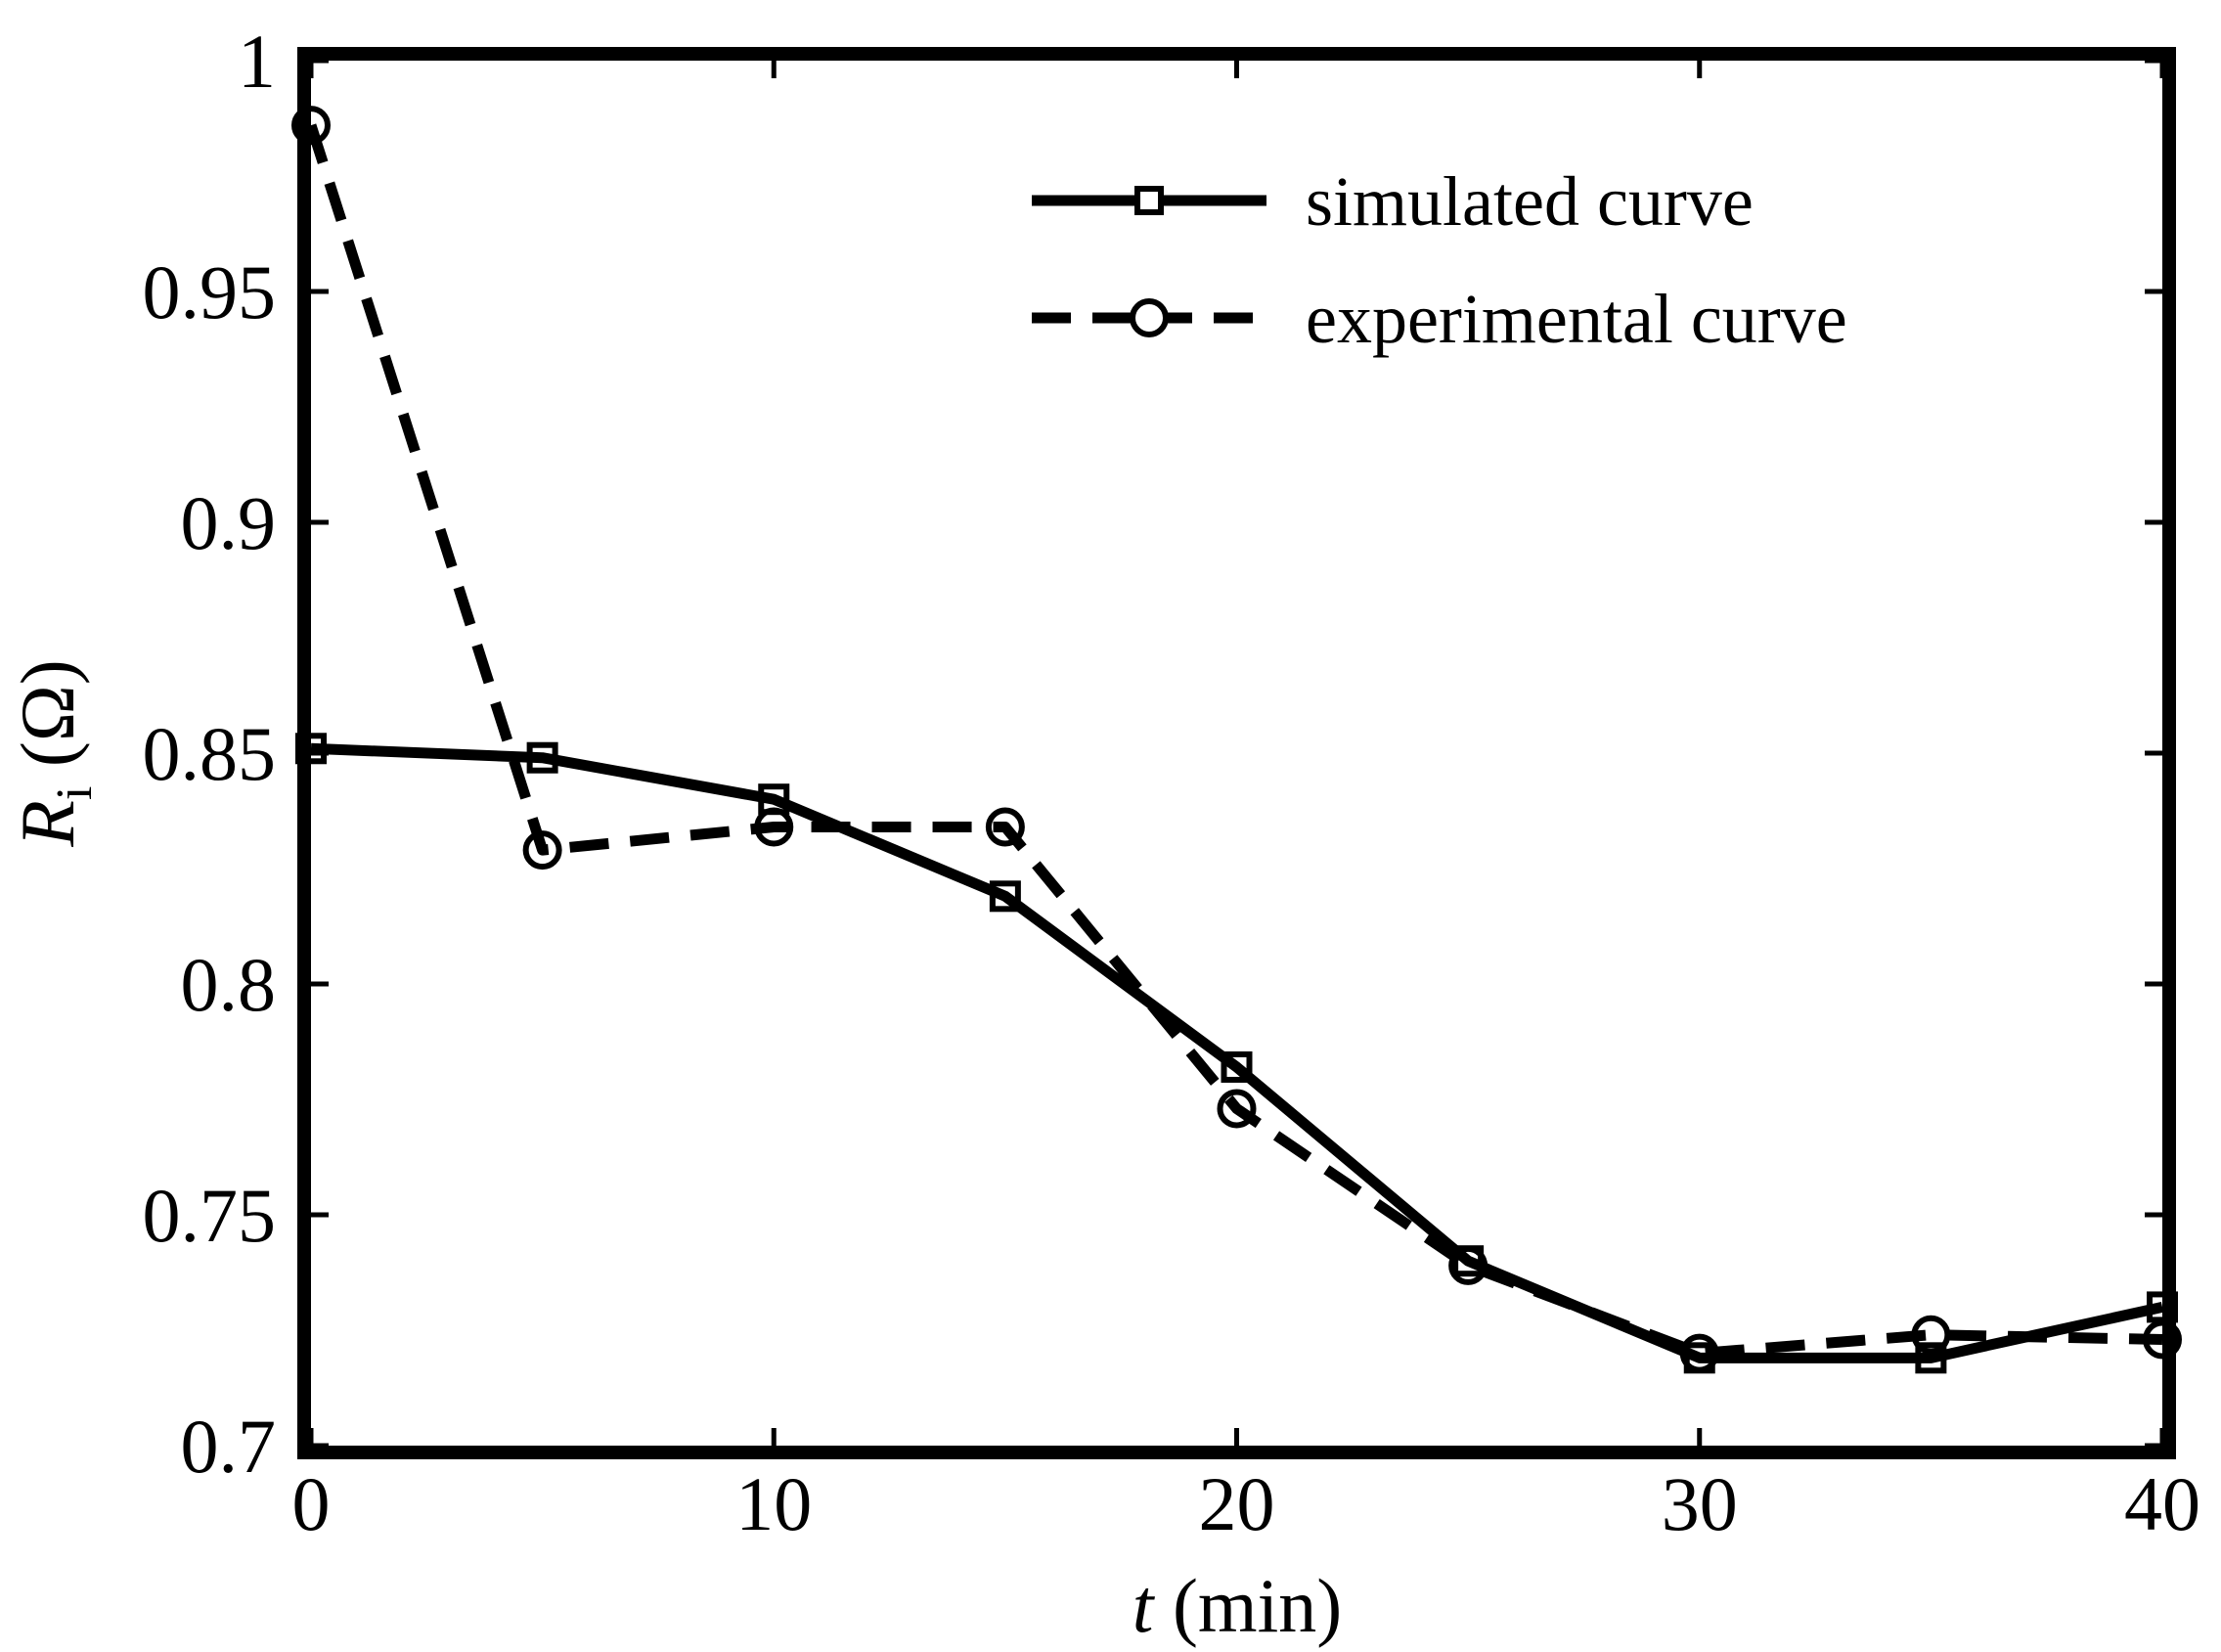 The height and width of the screenshot is (1652, 2221). Describe the element at coordinates (311, 1504) in the screenshot. I see `x-tick-label: 0` at that location.